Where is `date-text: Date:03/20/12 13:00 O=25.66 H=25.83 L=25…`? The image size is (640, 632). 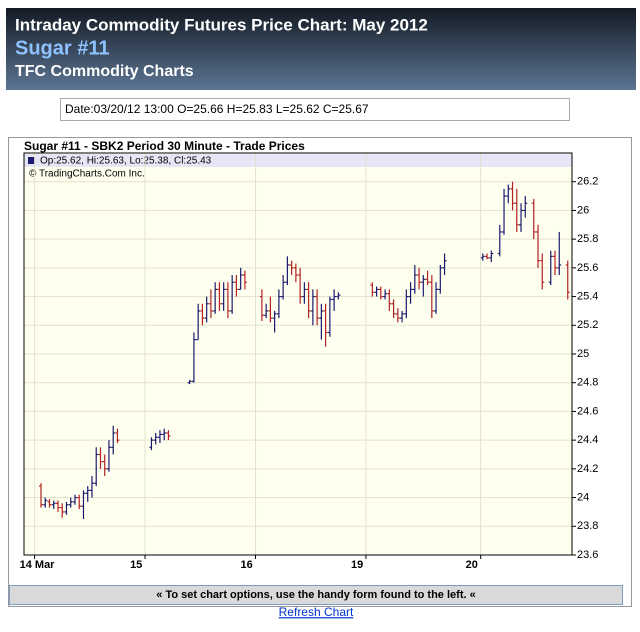 date-text: Date:03/20/12 13:00 O=25.66 H=25.83 L=25… is located at coordinates (217, 109).